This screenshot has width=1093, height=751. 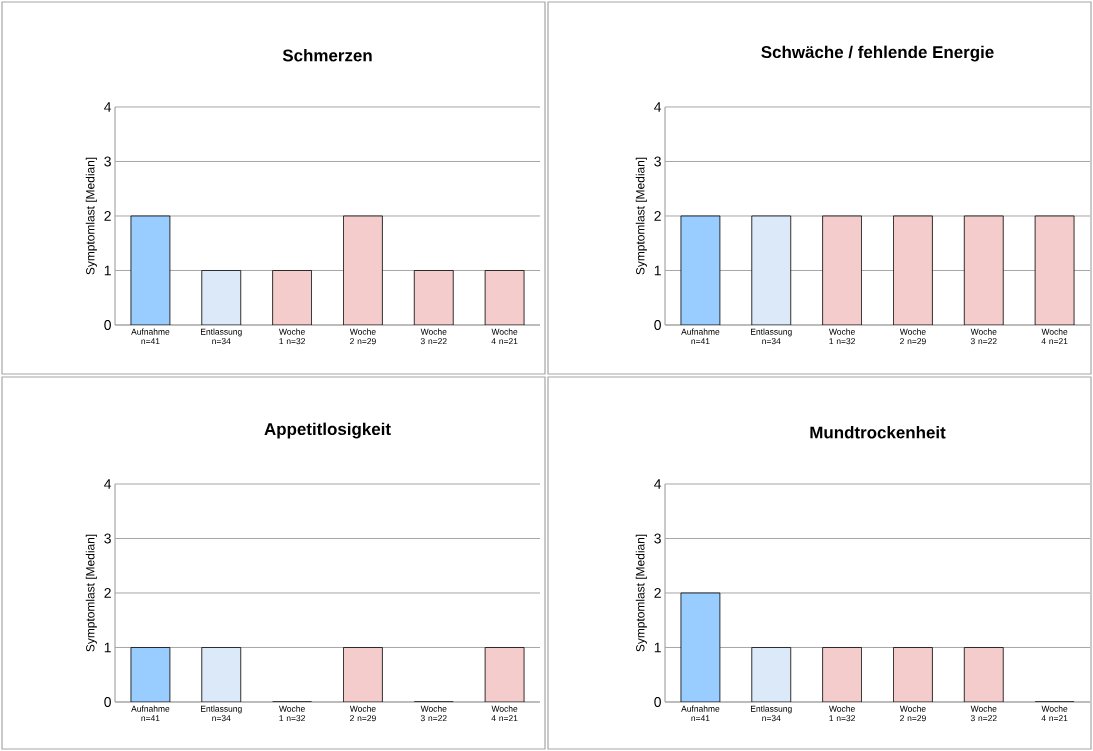 I want to click on chart-title: Mundtrockenheit, so click(x=878, y=432).